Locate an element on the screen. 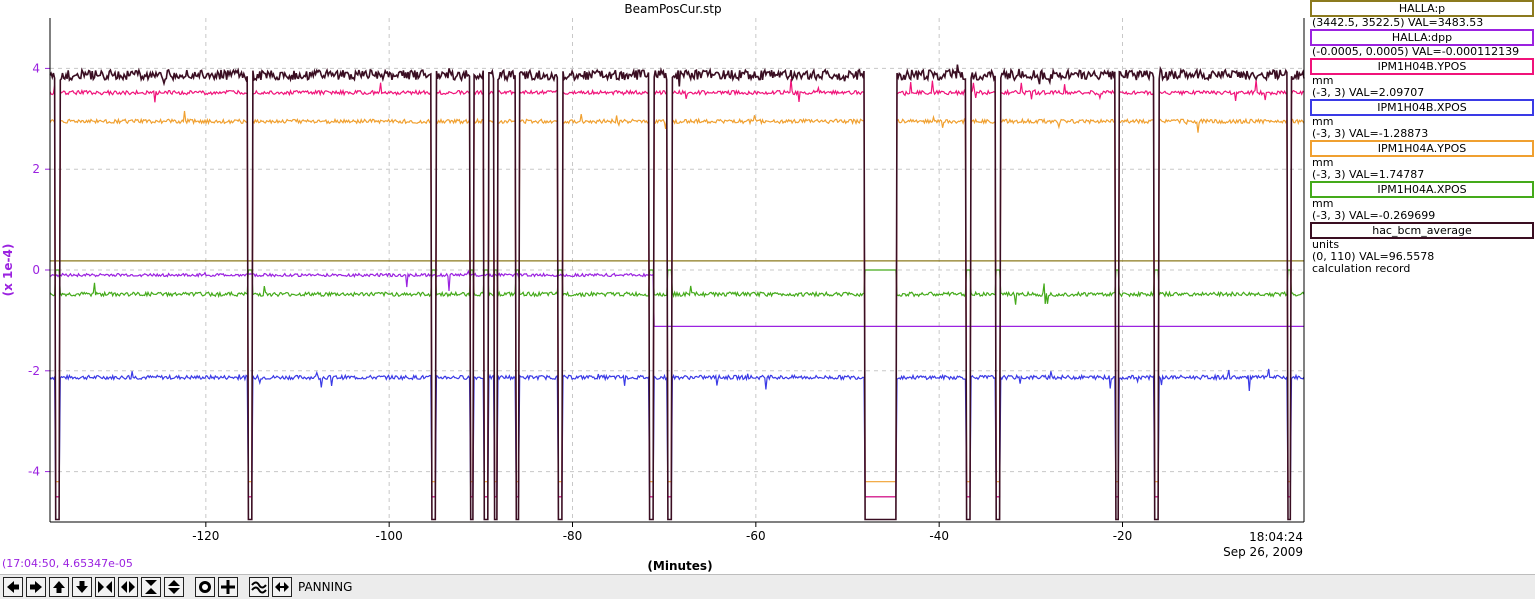 This screenshot has height=599, width=1535. zoom-in-y-icon is located at coordinates (151, 587).